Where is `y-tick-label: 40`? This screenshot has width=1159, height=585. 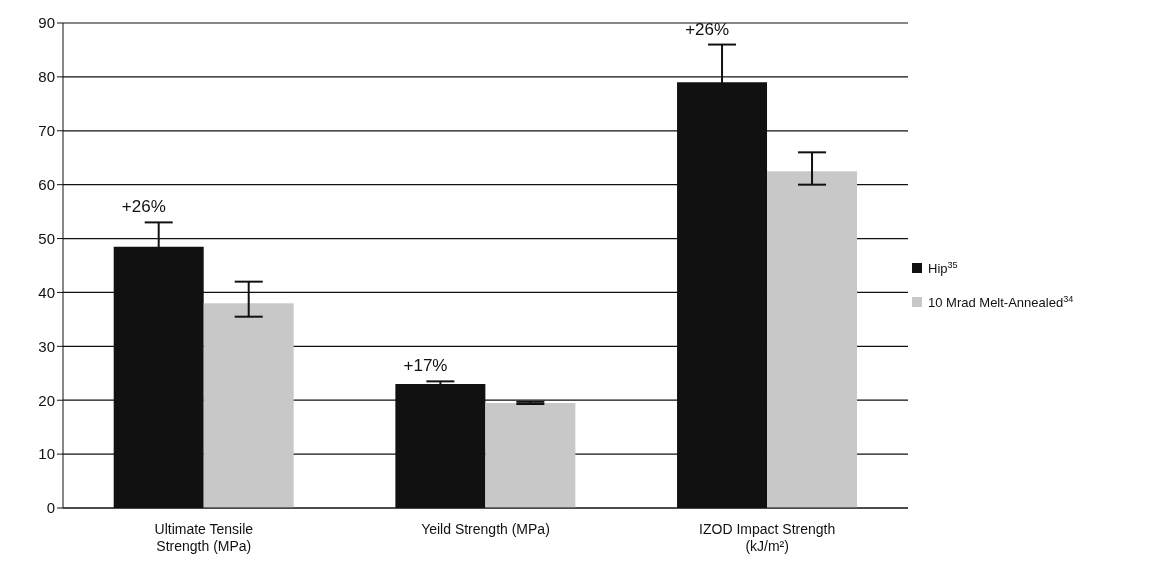 y-tick-label: 40 is located at coordinates (46, 292).